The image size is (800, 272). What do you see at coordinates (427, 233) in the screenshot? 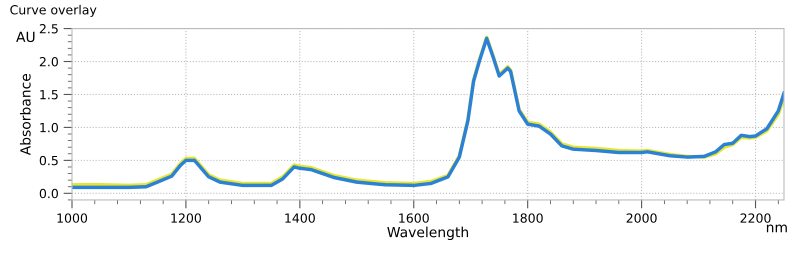
I see `x-axis-title: Wavelength` at bounding box center [427, 233].